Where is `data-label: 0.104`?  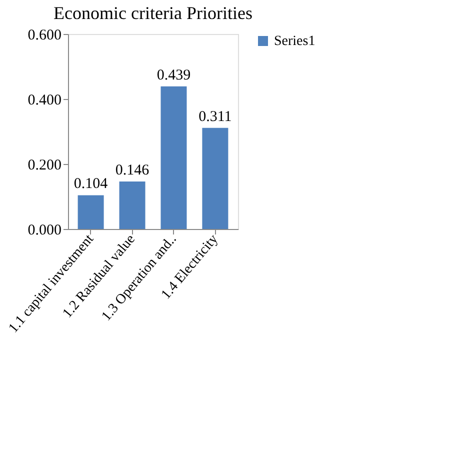 data-label: 0.104 is located at coordinates (91, 184).